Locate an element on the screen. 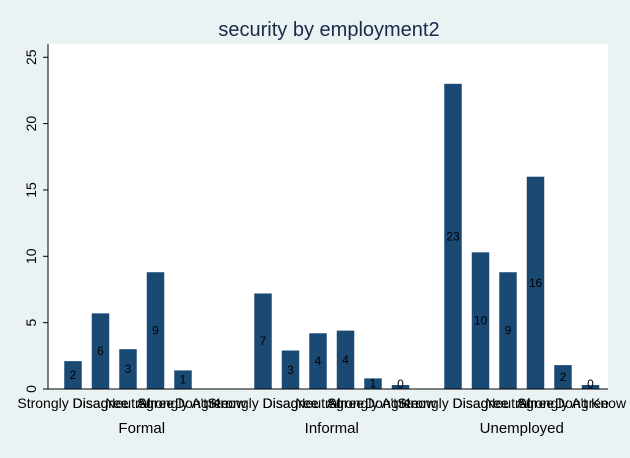  bar-value-label: 6 is located at coordinates (100, 351).